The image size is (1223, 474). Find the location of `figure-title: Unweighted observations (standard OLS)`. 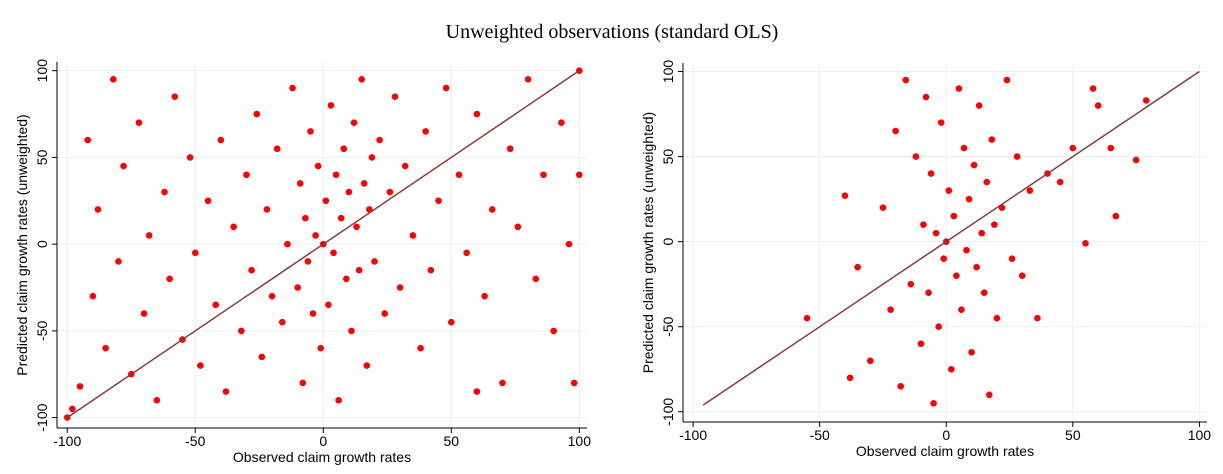

figure-title: Unweighted observations (standard OLS) is located at coordinates (612, 32).